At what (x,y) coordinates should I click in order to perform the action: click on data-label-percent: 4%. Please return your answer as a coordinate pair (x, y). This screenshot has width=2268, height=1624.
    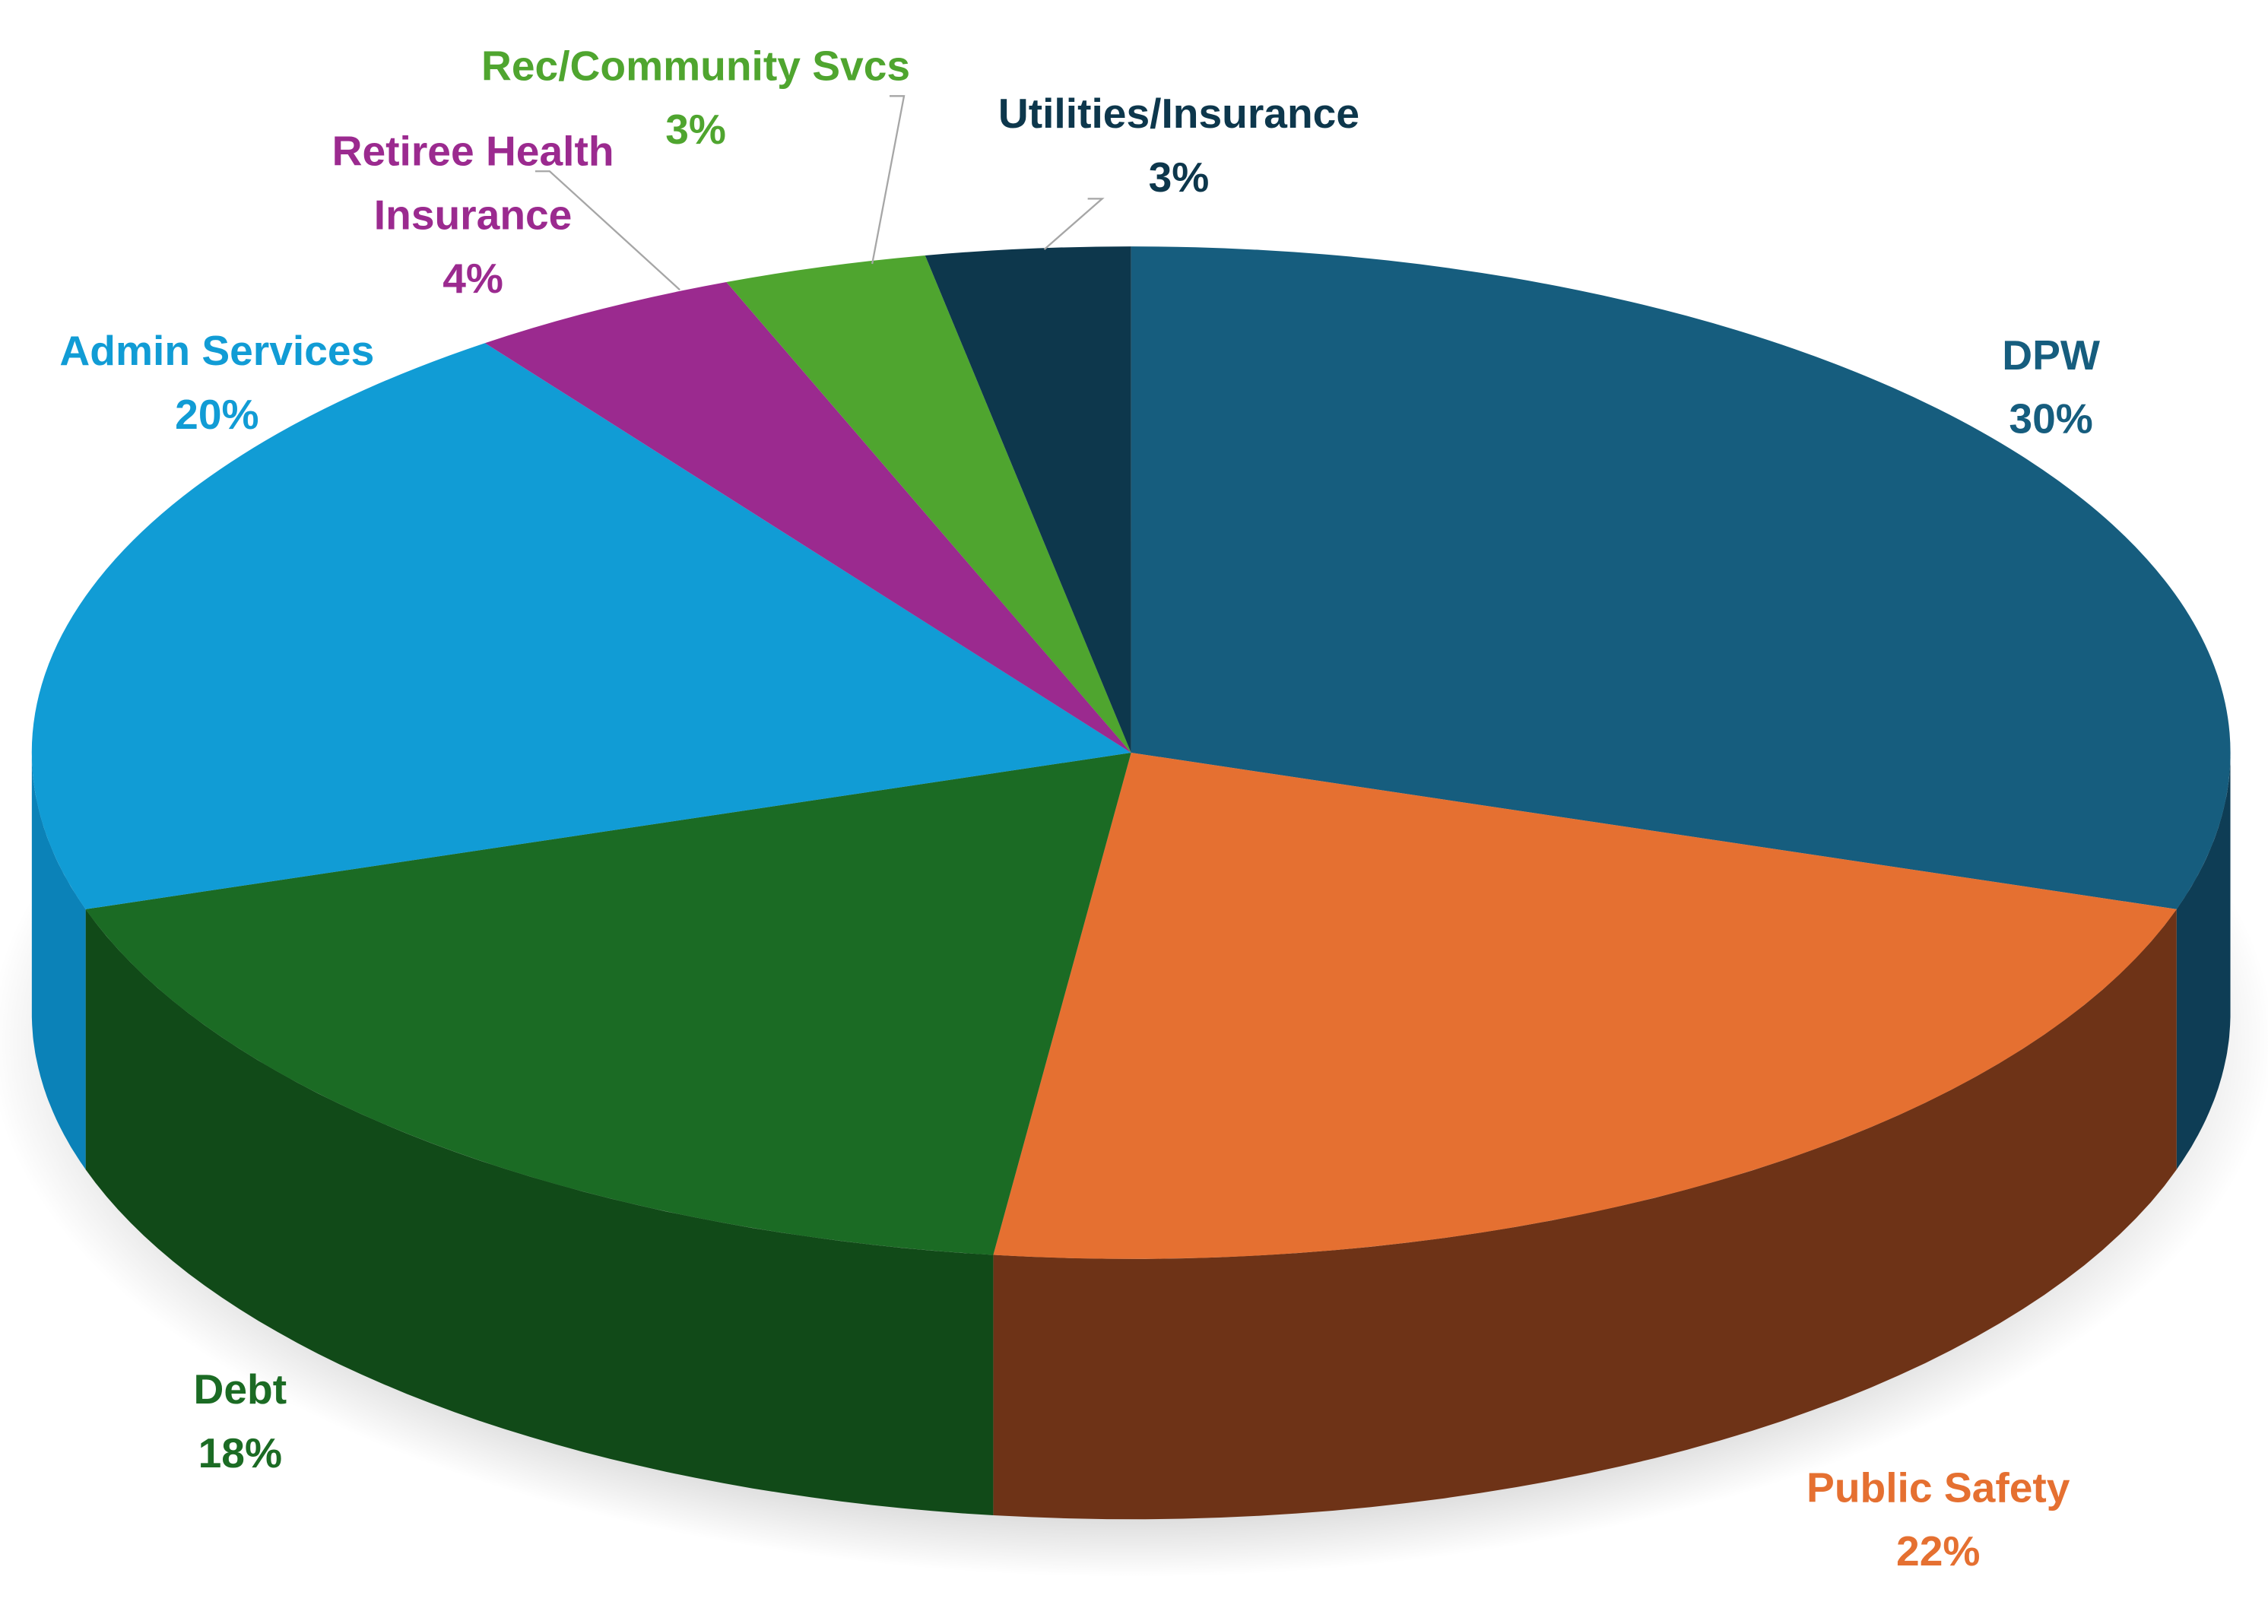
    Looking at the image, I should click on (472, 278).